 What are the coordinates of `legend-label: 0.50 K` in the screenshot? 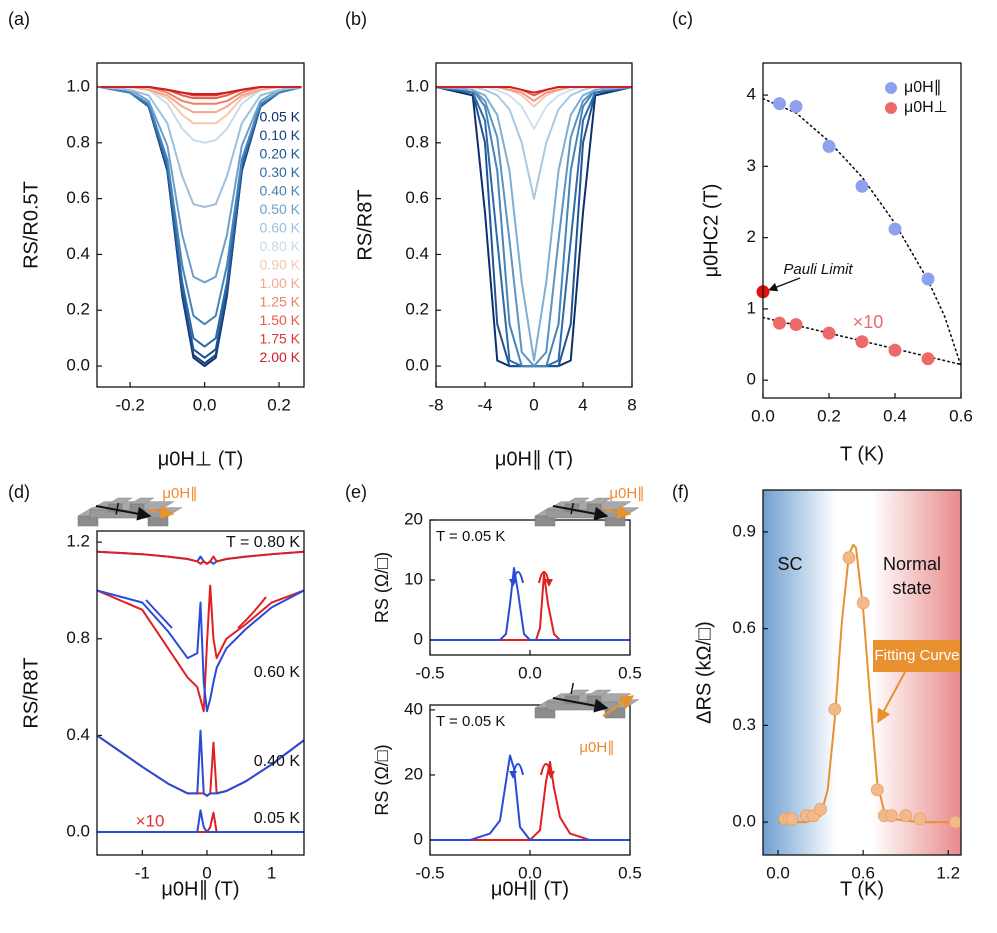 It's located at (280, 209).